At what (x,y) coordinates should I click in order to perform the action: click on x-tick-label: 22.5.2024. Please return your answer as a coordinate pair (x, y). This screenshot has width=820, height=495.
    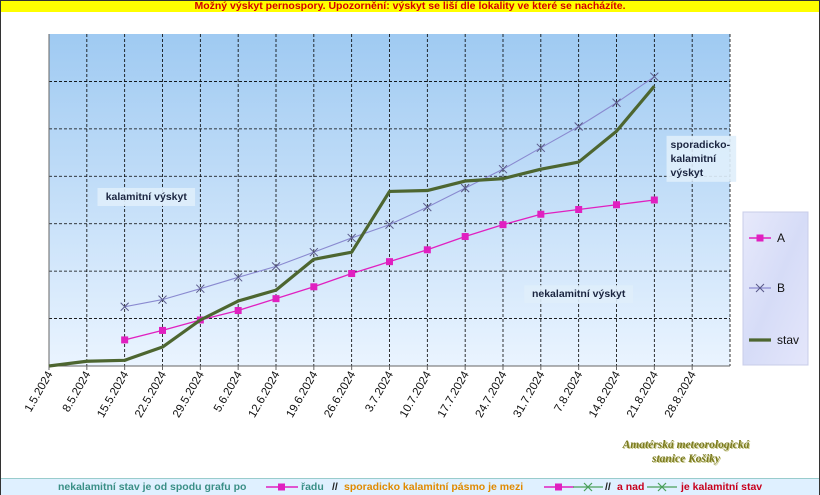
    Looking at the image, I should click on (151, 394).